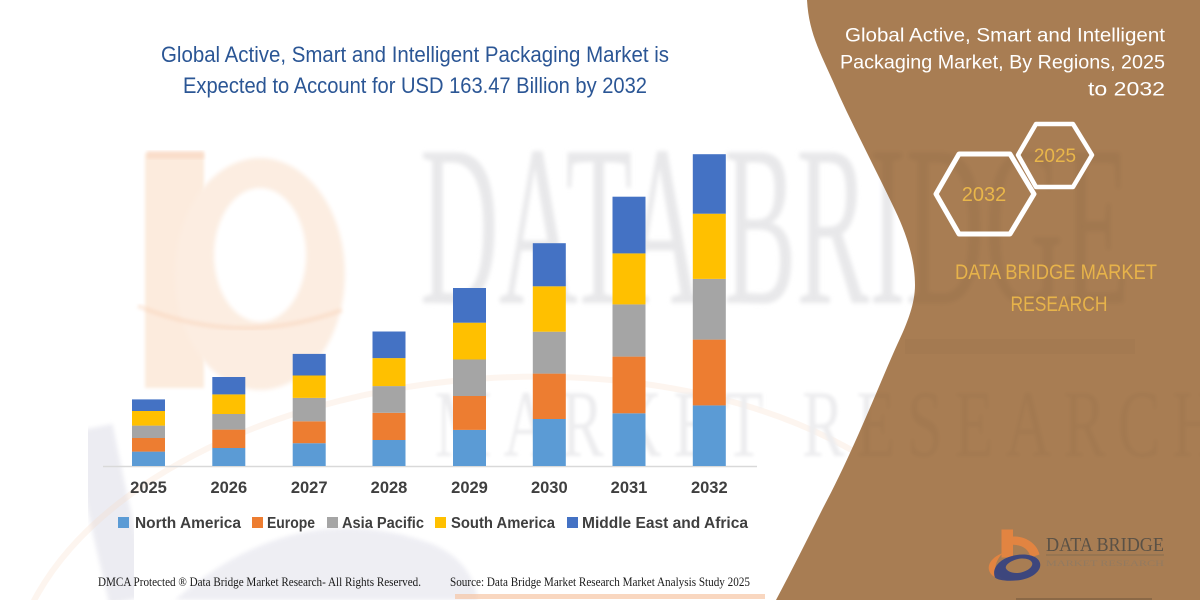 Image resolution: width=1200 pixels, height=600 pixels. What do you see at coordinates (309, 488) in the screenshot?
I see `svg-text: 2027` at bounding box center [309, 488].